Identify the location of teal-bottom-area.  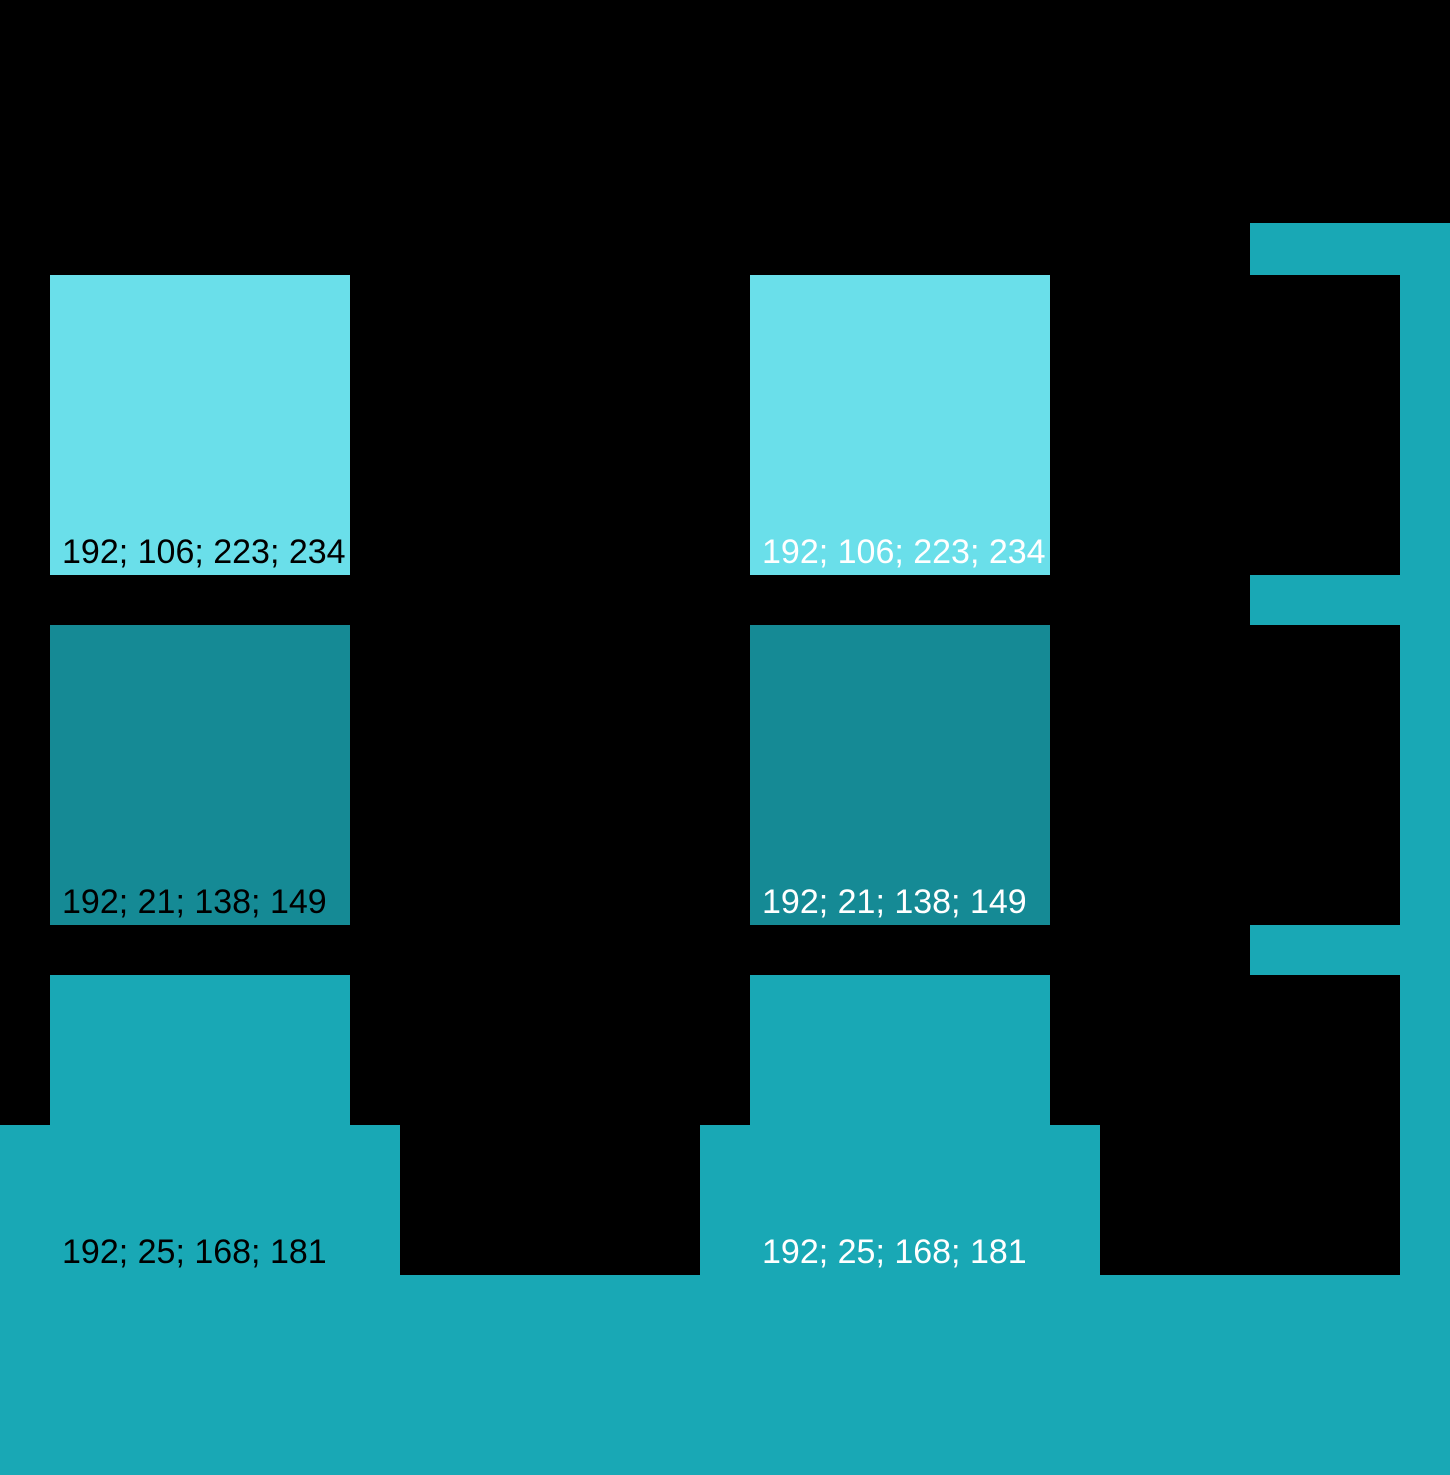
(725, 1375).